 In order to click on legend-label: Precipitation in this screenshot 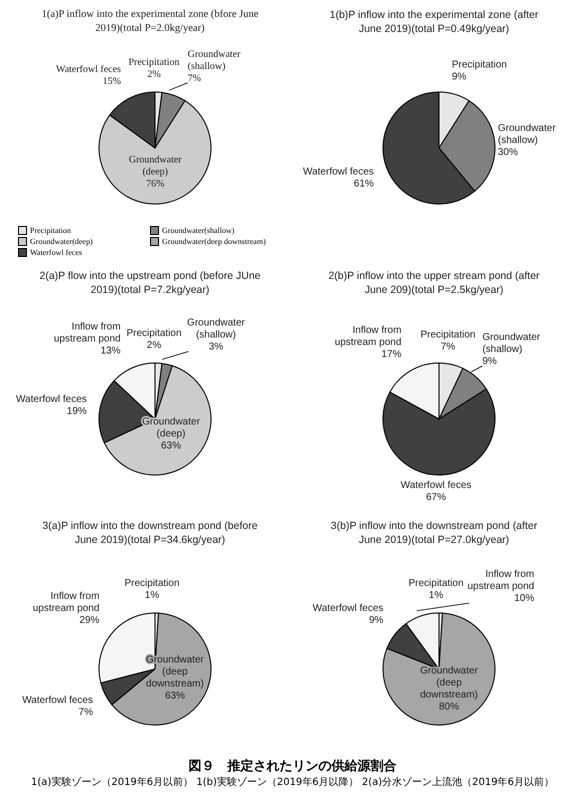, I will do `click(50, 230)`.